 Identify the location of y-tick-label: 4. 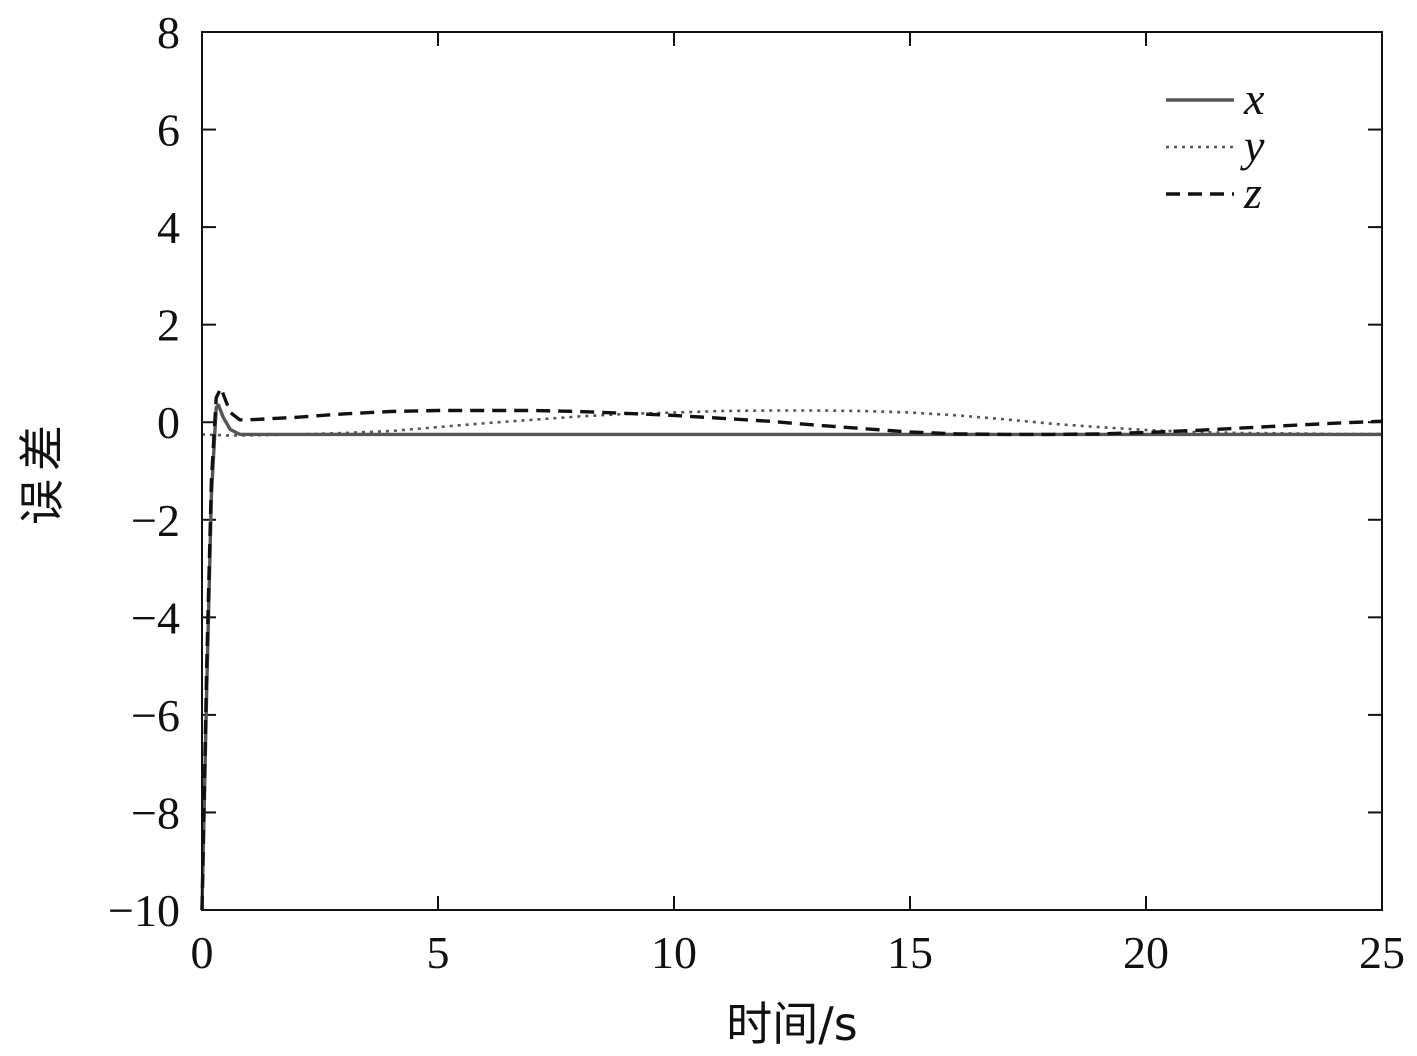
(168, 227).